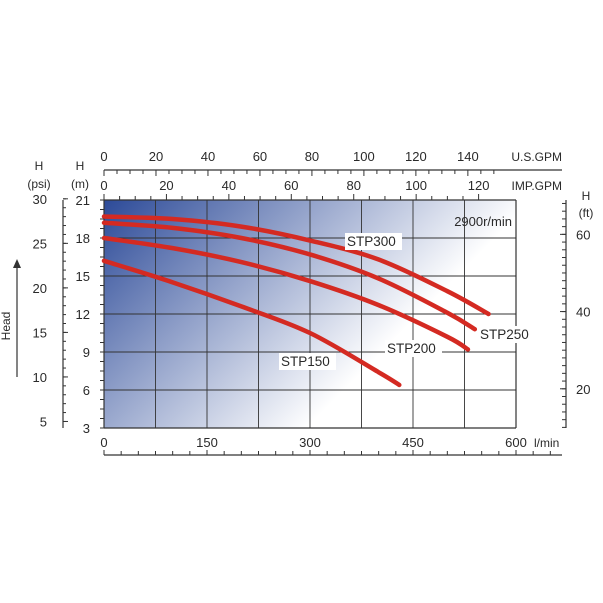  What do you see at coordinates (40, 377) in the screenshot?
I see `y-tick-label-psi: 10` at bounding box center [40, 377].